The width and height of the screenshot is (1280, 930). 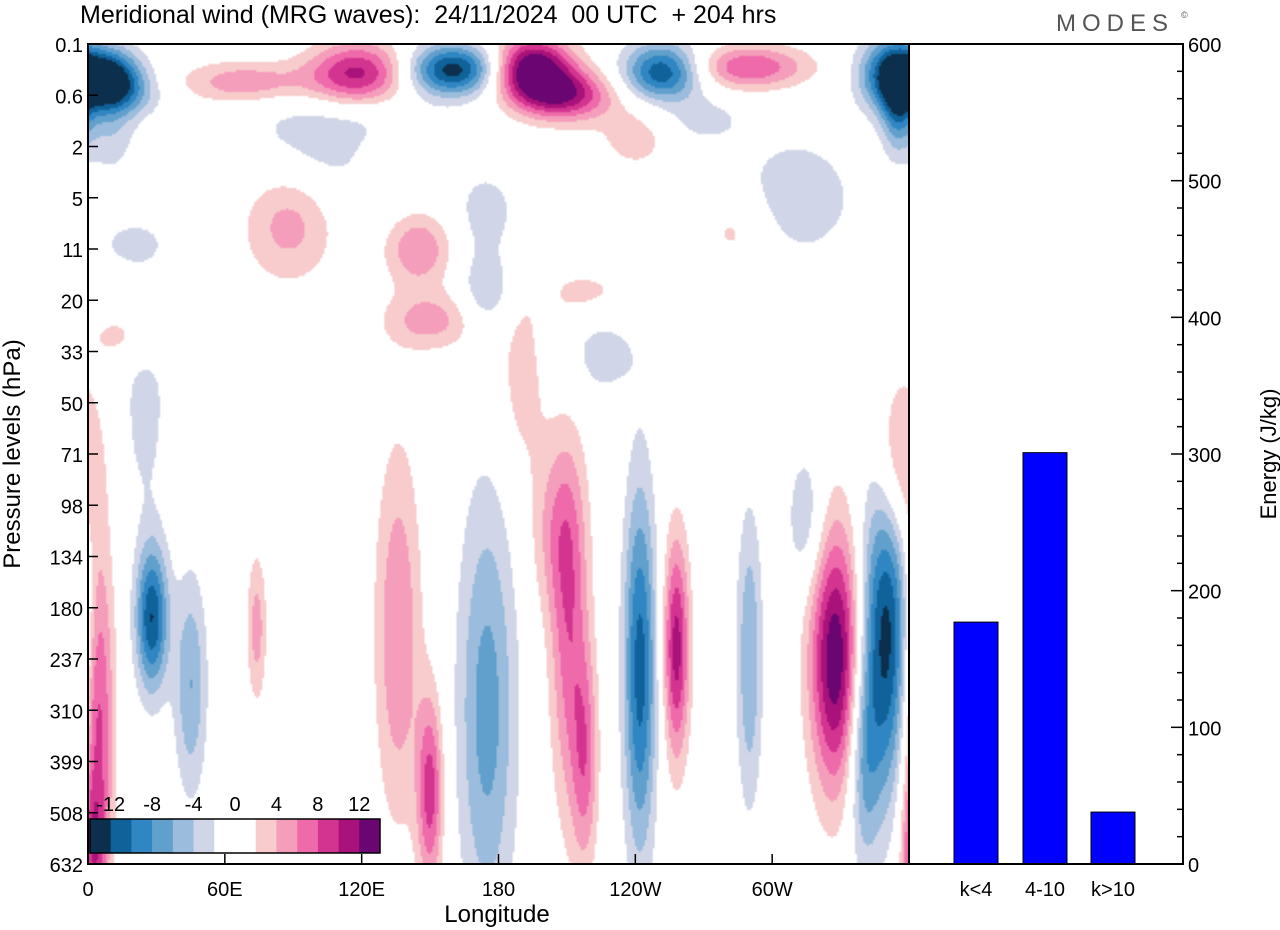 What do you see at coordinates (194, 805) in the screenshot?
I see `colorbar-label: -4` at bounding box center [194, 805].